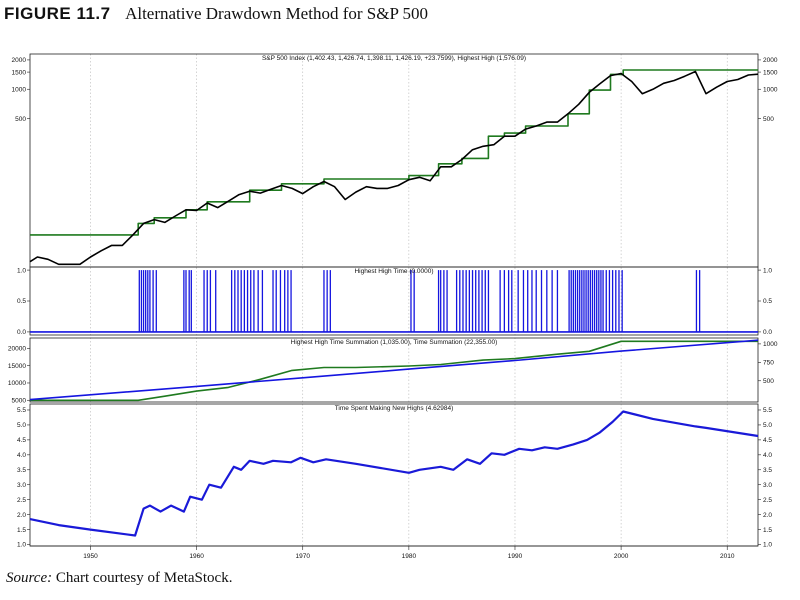 Image resolution: width=800 pixels, height=600 pixels. I want to click on figure-title: Alternative Drawdown Method for S&P 500, so click(277, 13).